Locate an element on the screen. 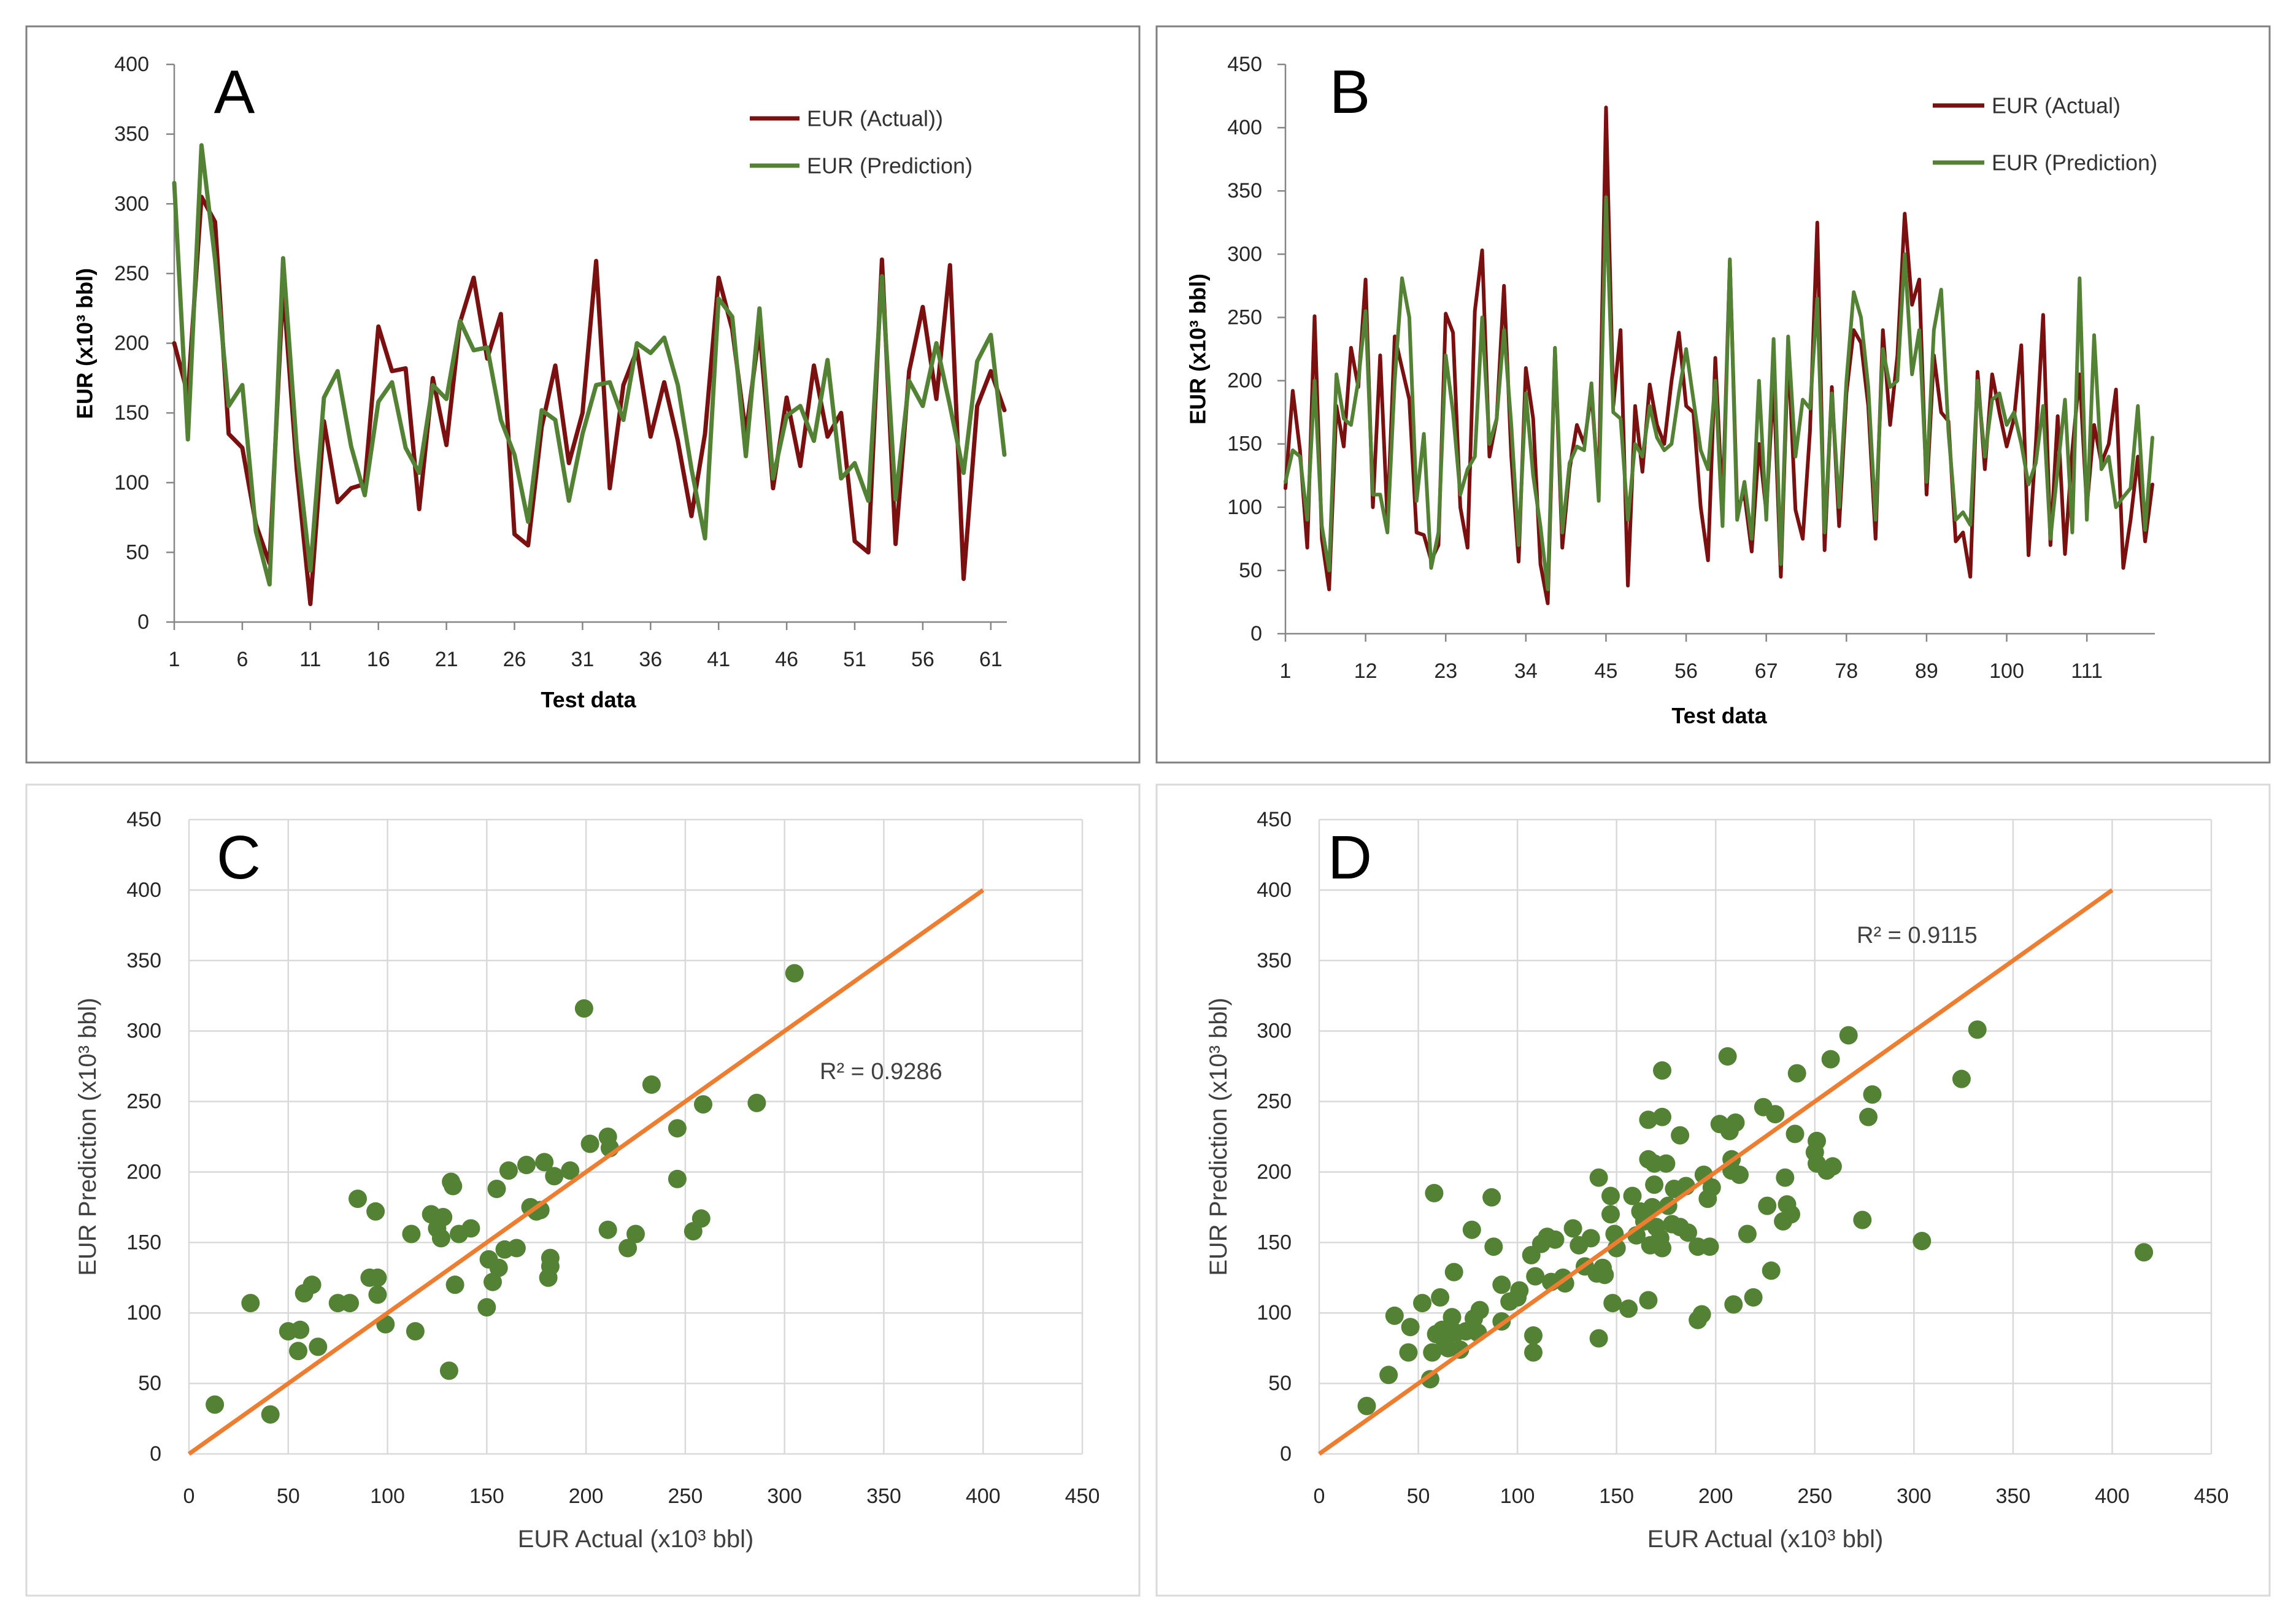 This screenshot has height=1622, width=2296. x-axis-title: Test data is located at coordinates (1719, 715).